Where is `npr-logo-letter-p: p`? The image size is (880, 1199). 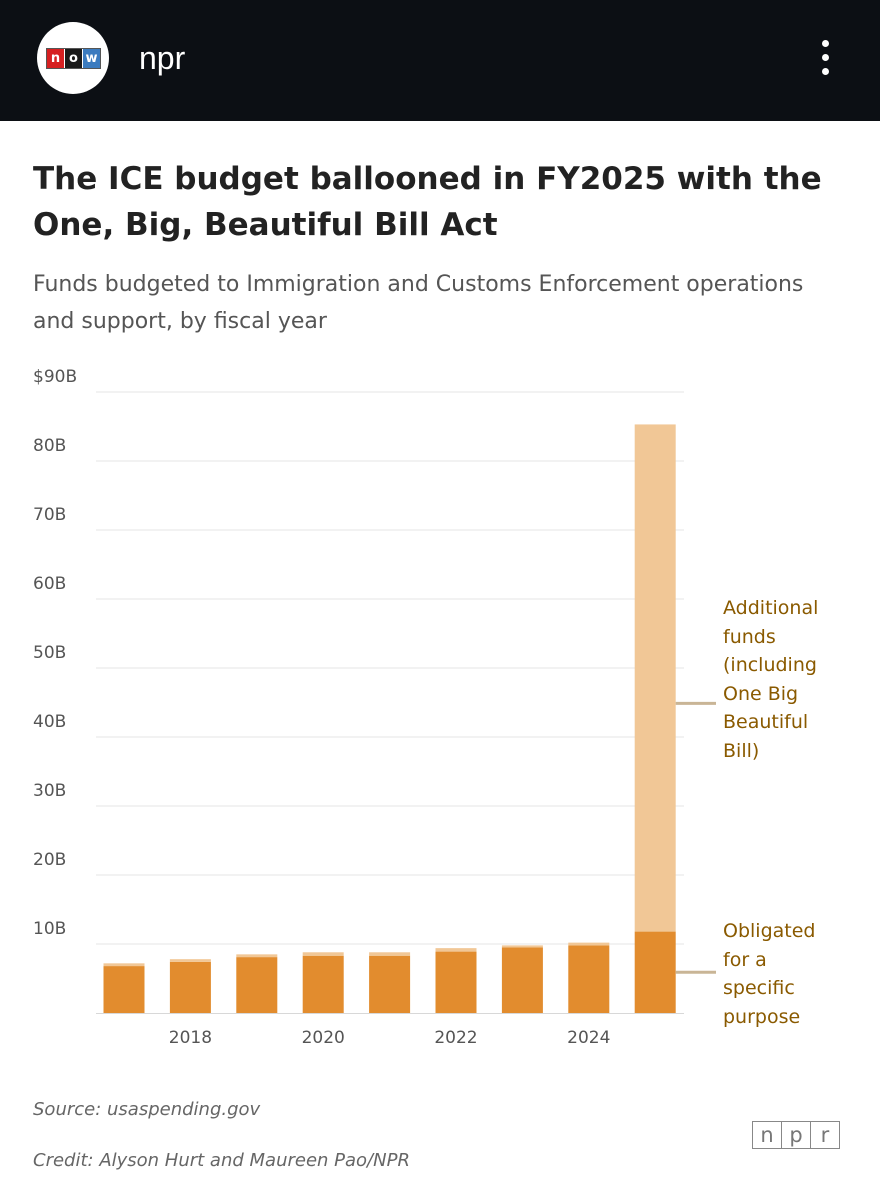
npr-logo-letter-p: p is located at coordinates (796, 1135).